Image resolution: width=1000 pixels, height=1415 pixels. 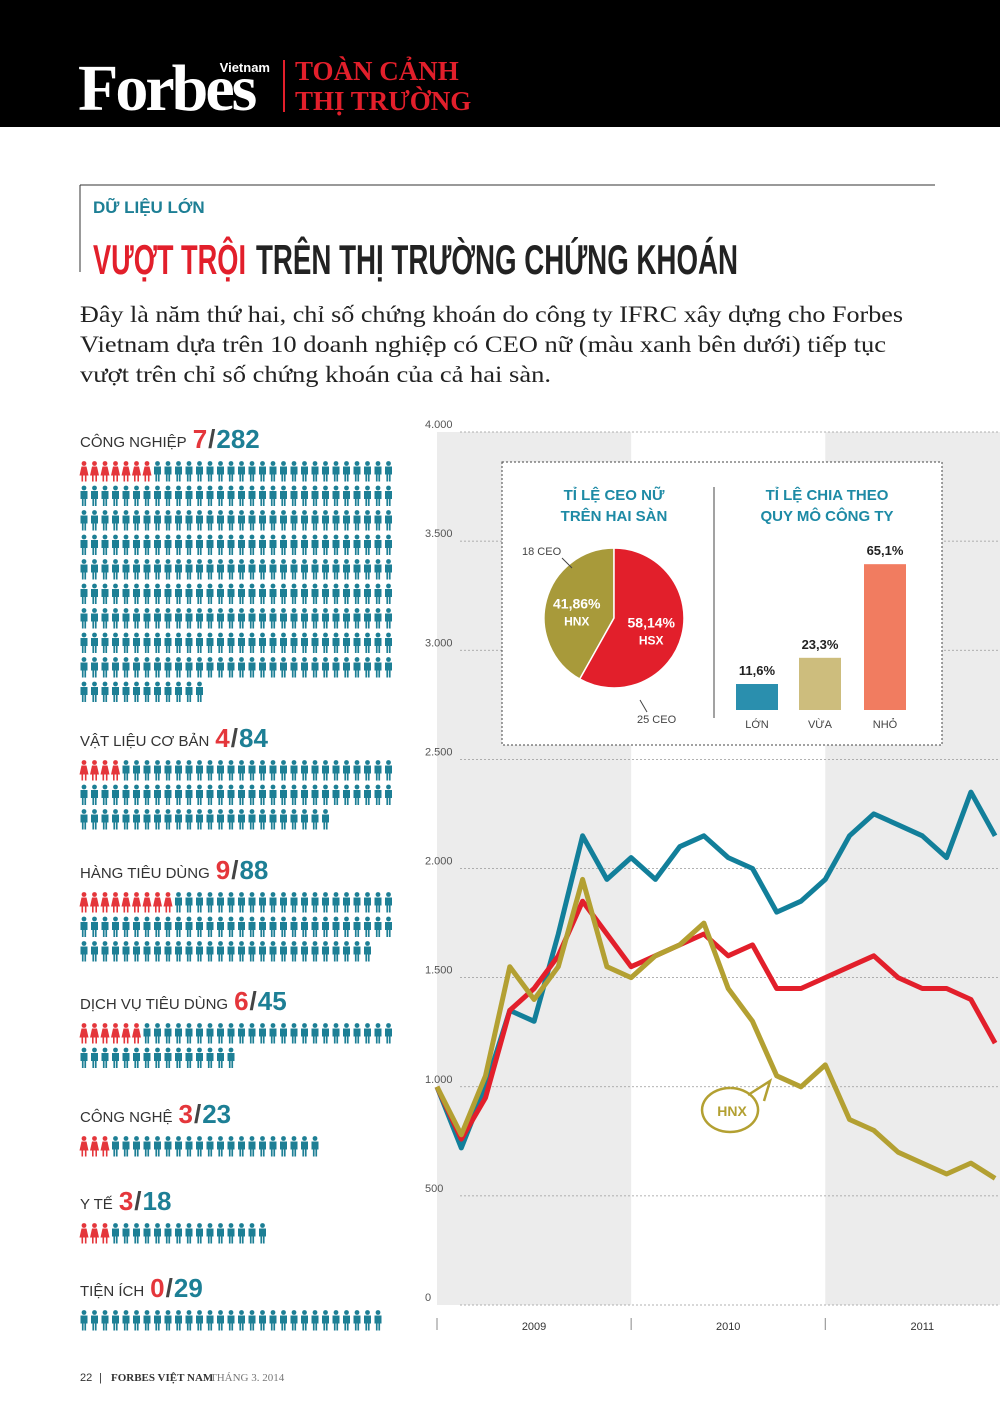 I want to click on sector-name: DỊCH VỤ TIÊU DÙNG, so click(x=154, y=1004).